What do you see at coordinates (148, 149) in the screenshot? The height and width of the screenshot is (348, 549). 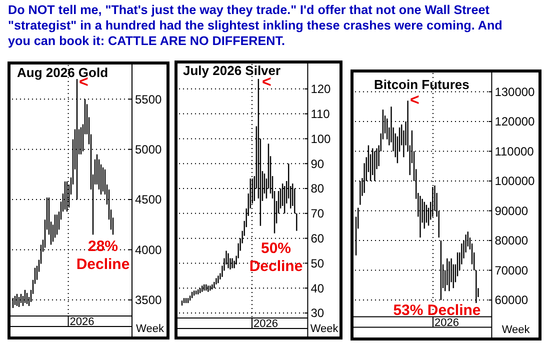 I see `y-tick-label: 5000` at bounding box center [148, 149].